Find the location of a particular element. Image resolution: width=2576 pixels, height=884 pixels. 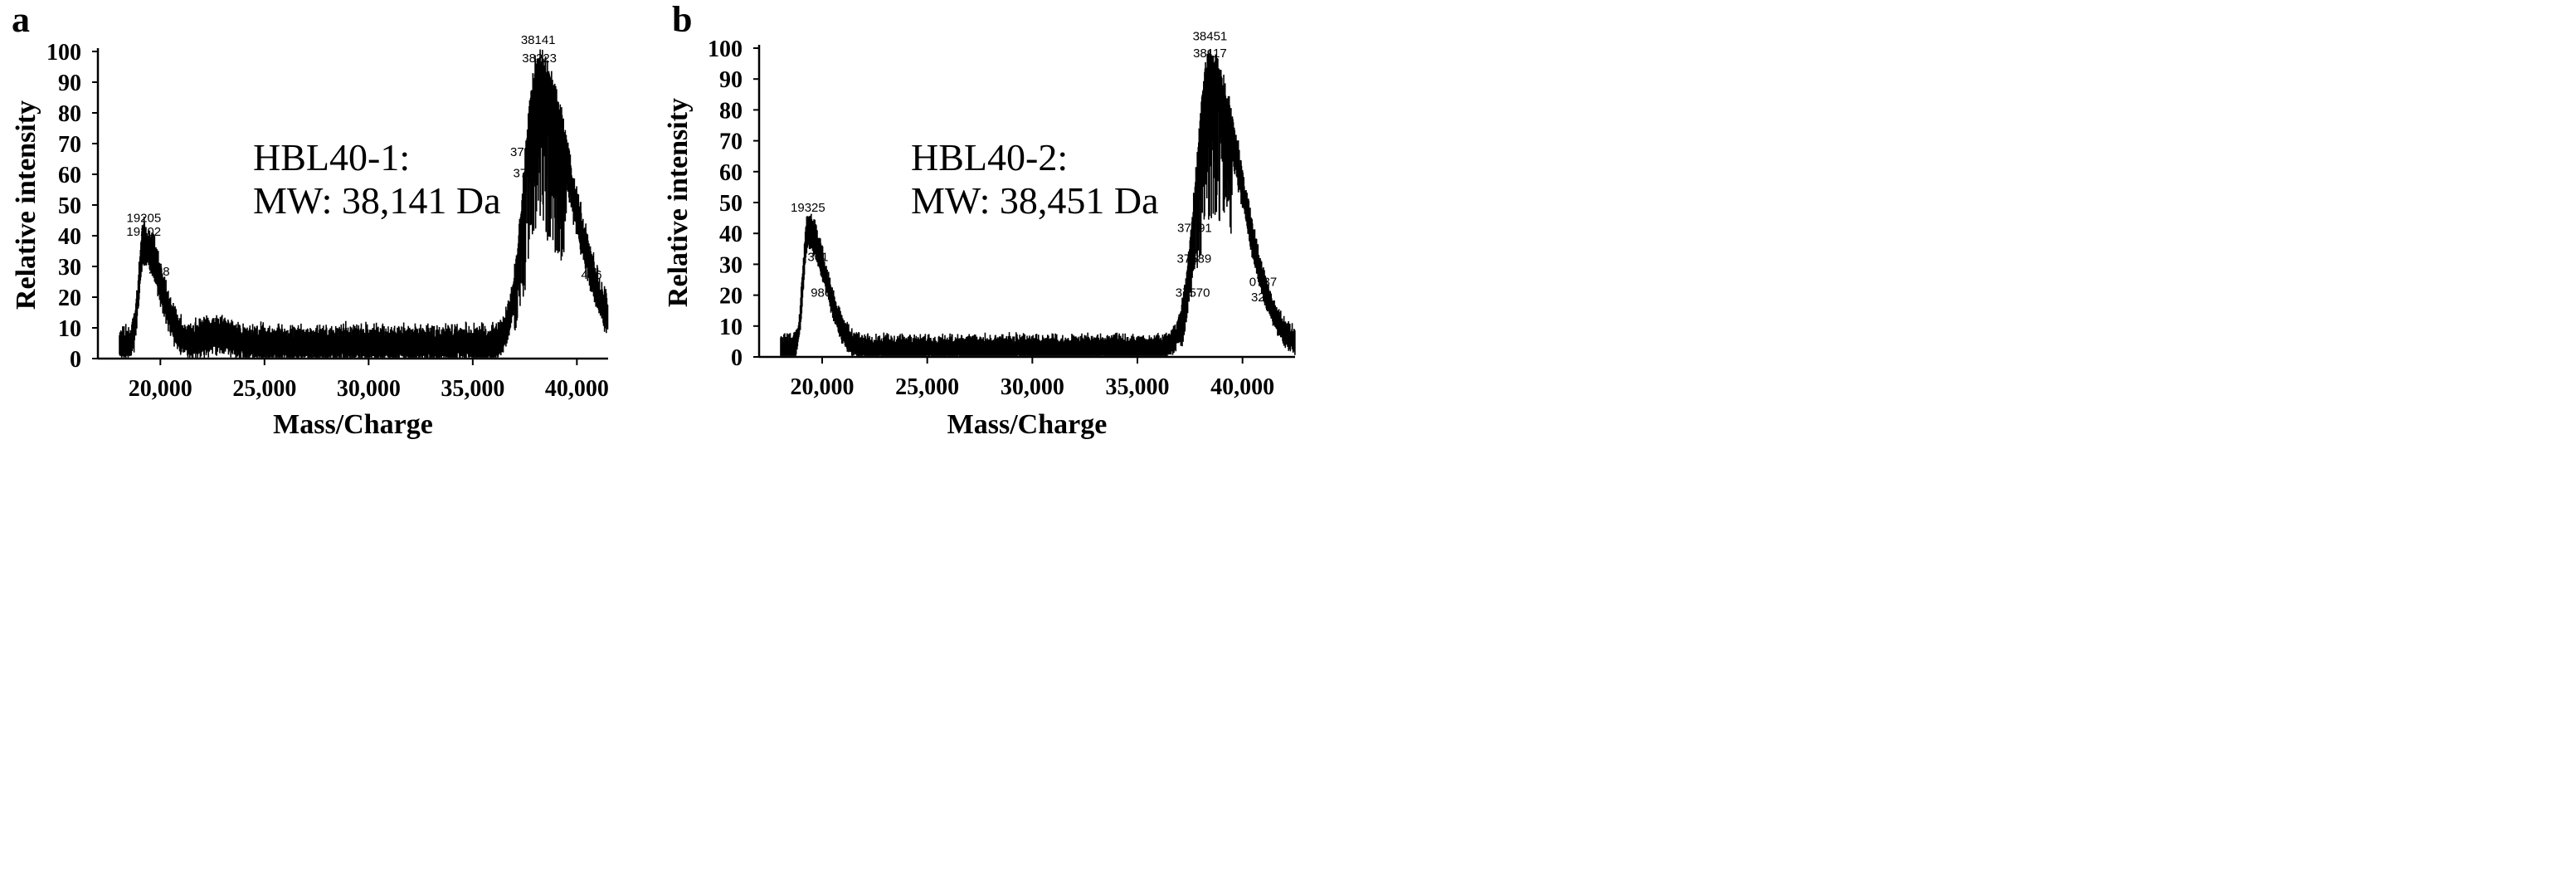

peak-label: 301 is located at coordinates (817, 258).